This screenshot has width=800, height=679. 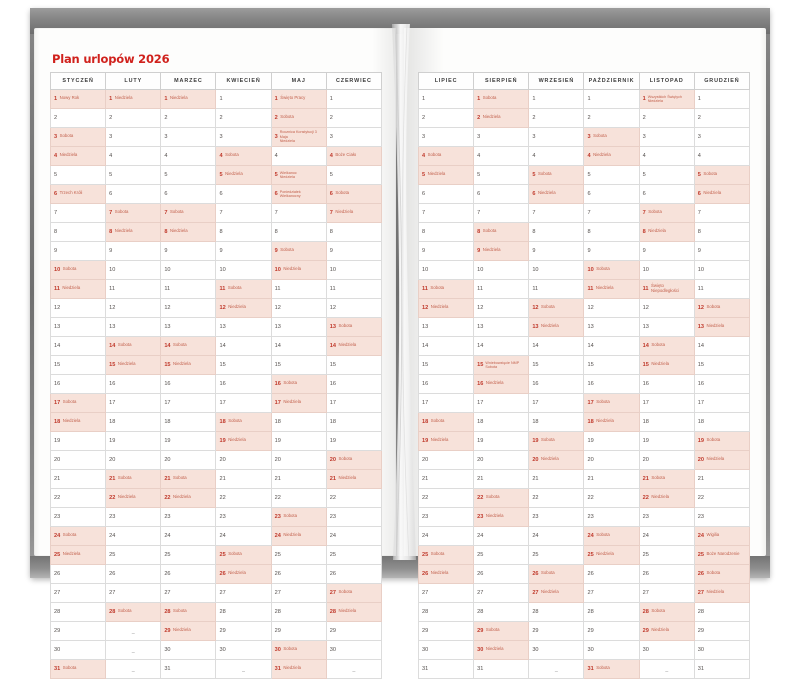 What do you see at coordinates (298, 669) in the screenshot?
I see `day-cell: 31 Niedziela` at bounding box center [298, 669].